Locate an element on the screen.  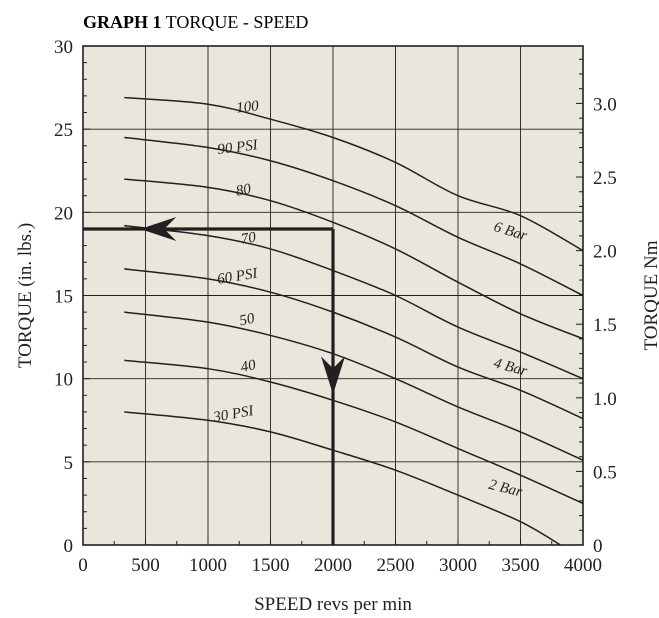
x-tick-label: 2000 is located at coordinates (333, 565).